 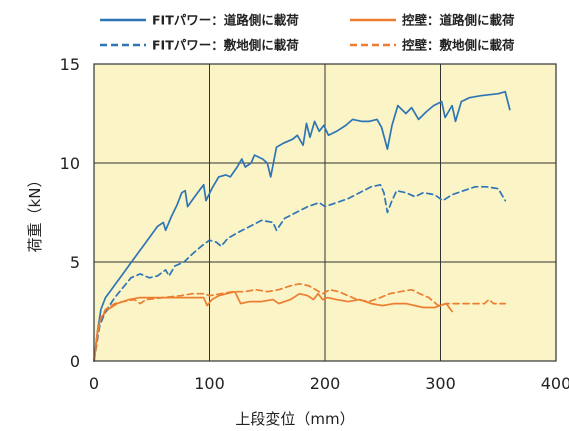 I want to click on legend-label: 控壁：道路側に載荷, so click(x=458, y=20).